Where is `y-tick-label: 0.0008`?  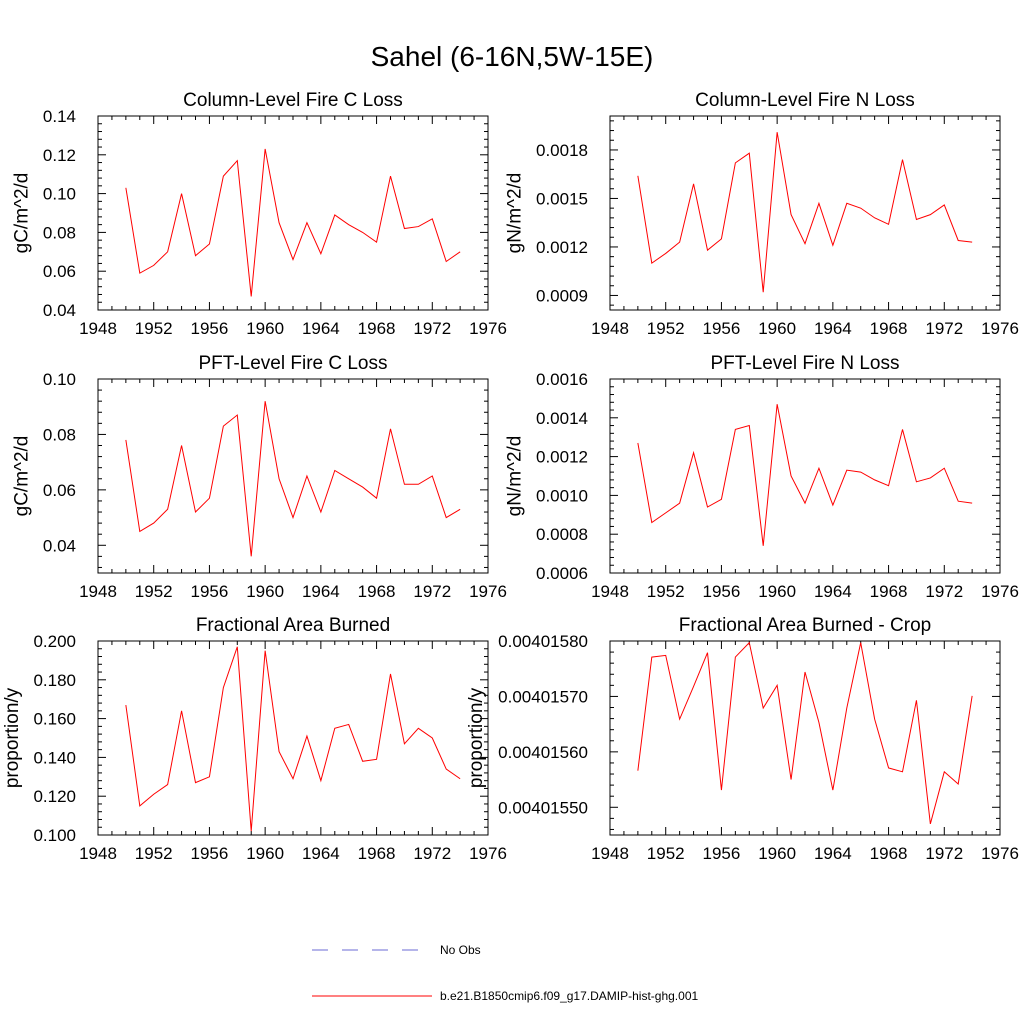 y-tick-label: 0.0008 is located at coordinates (562, 534).